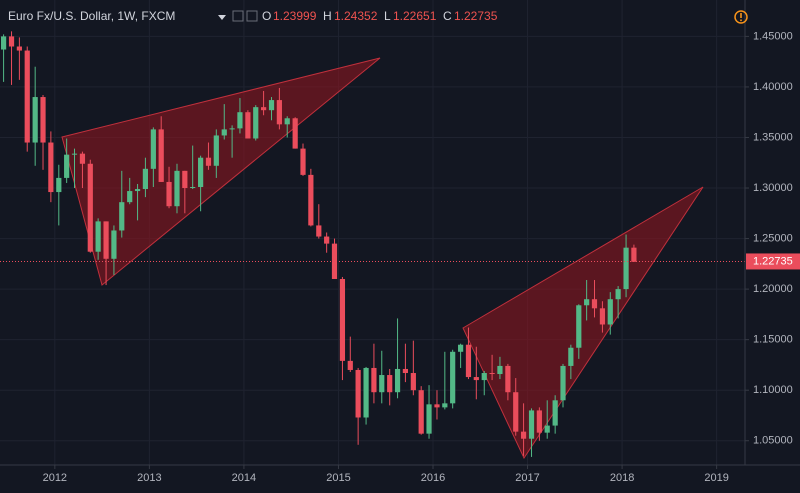 The height and width of the screenshot is (493, 800). Describe the element at coordinates (327, 16) in the screenshot. I see `high-label: H` at that location.